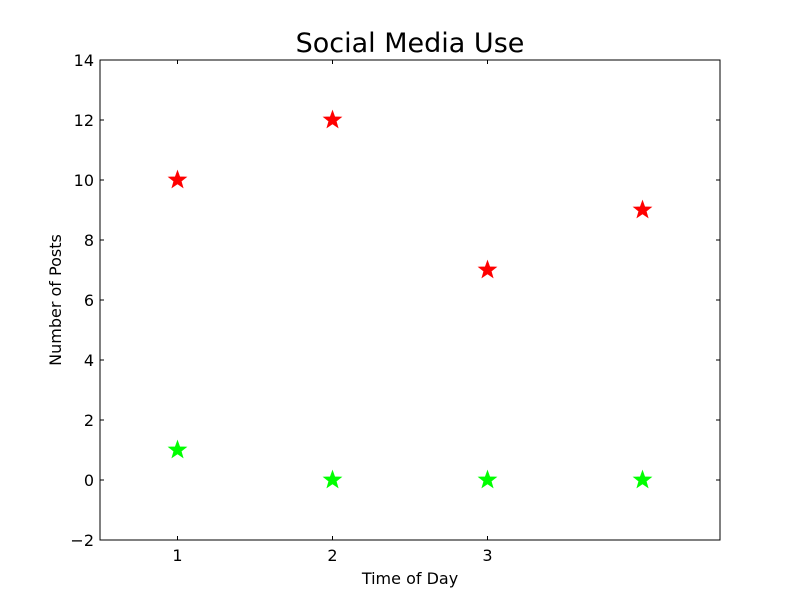  What do you see at coordinates (84, 180) in the screenshot?
I see `y-tick-label: 10` at bounding box center [84, 180].